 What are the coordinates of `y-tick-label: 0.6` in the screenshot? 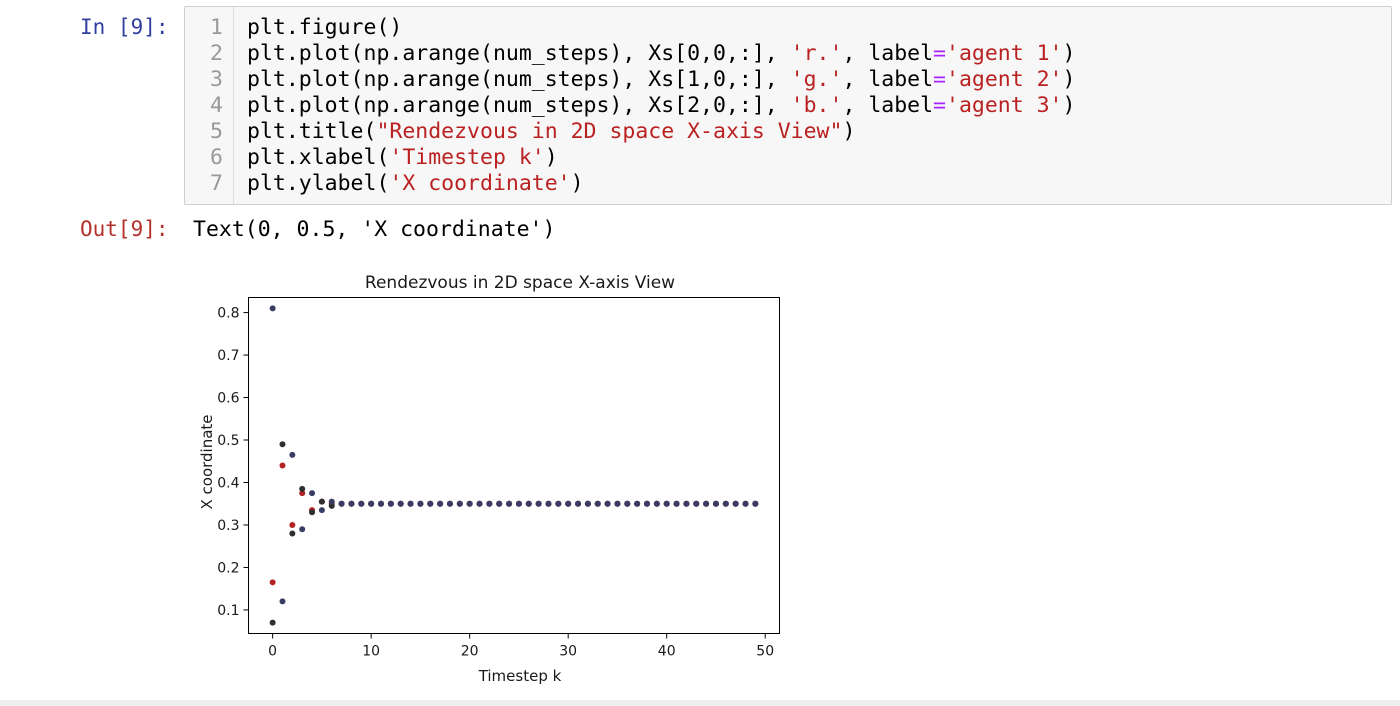 It's located at (228, 399).